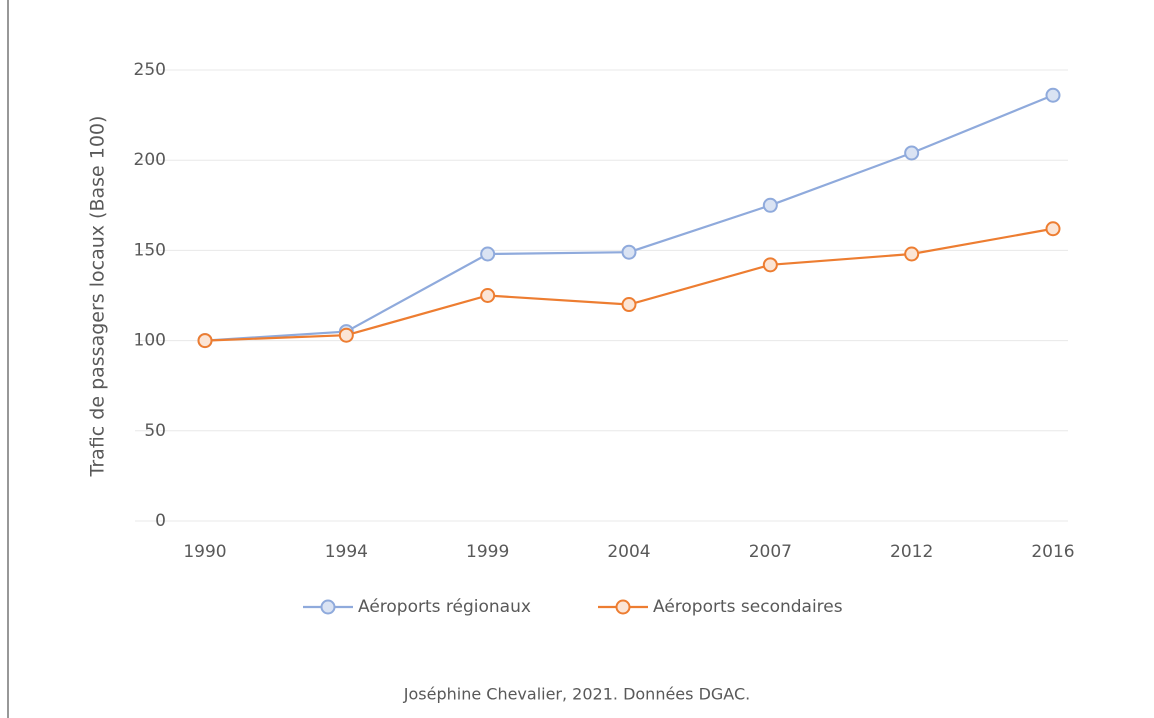 The width and height of the screenshot is (1154, 718). What do you see at coordinates (444, 607) in the screenshot?
I see `legend-label: Aéroports régionaux` at bounding box center [444, 607].